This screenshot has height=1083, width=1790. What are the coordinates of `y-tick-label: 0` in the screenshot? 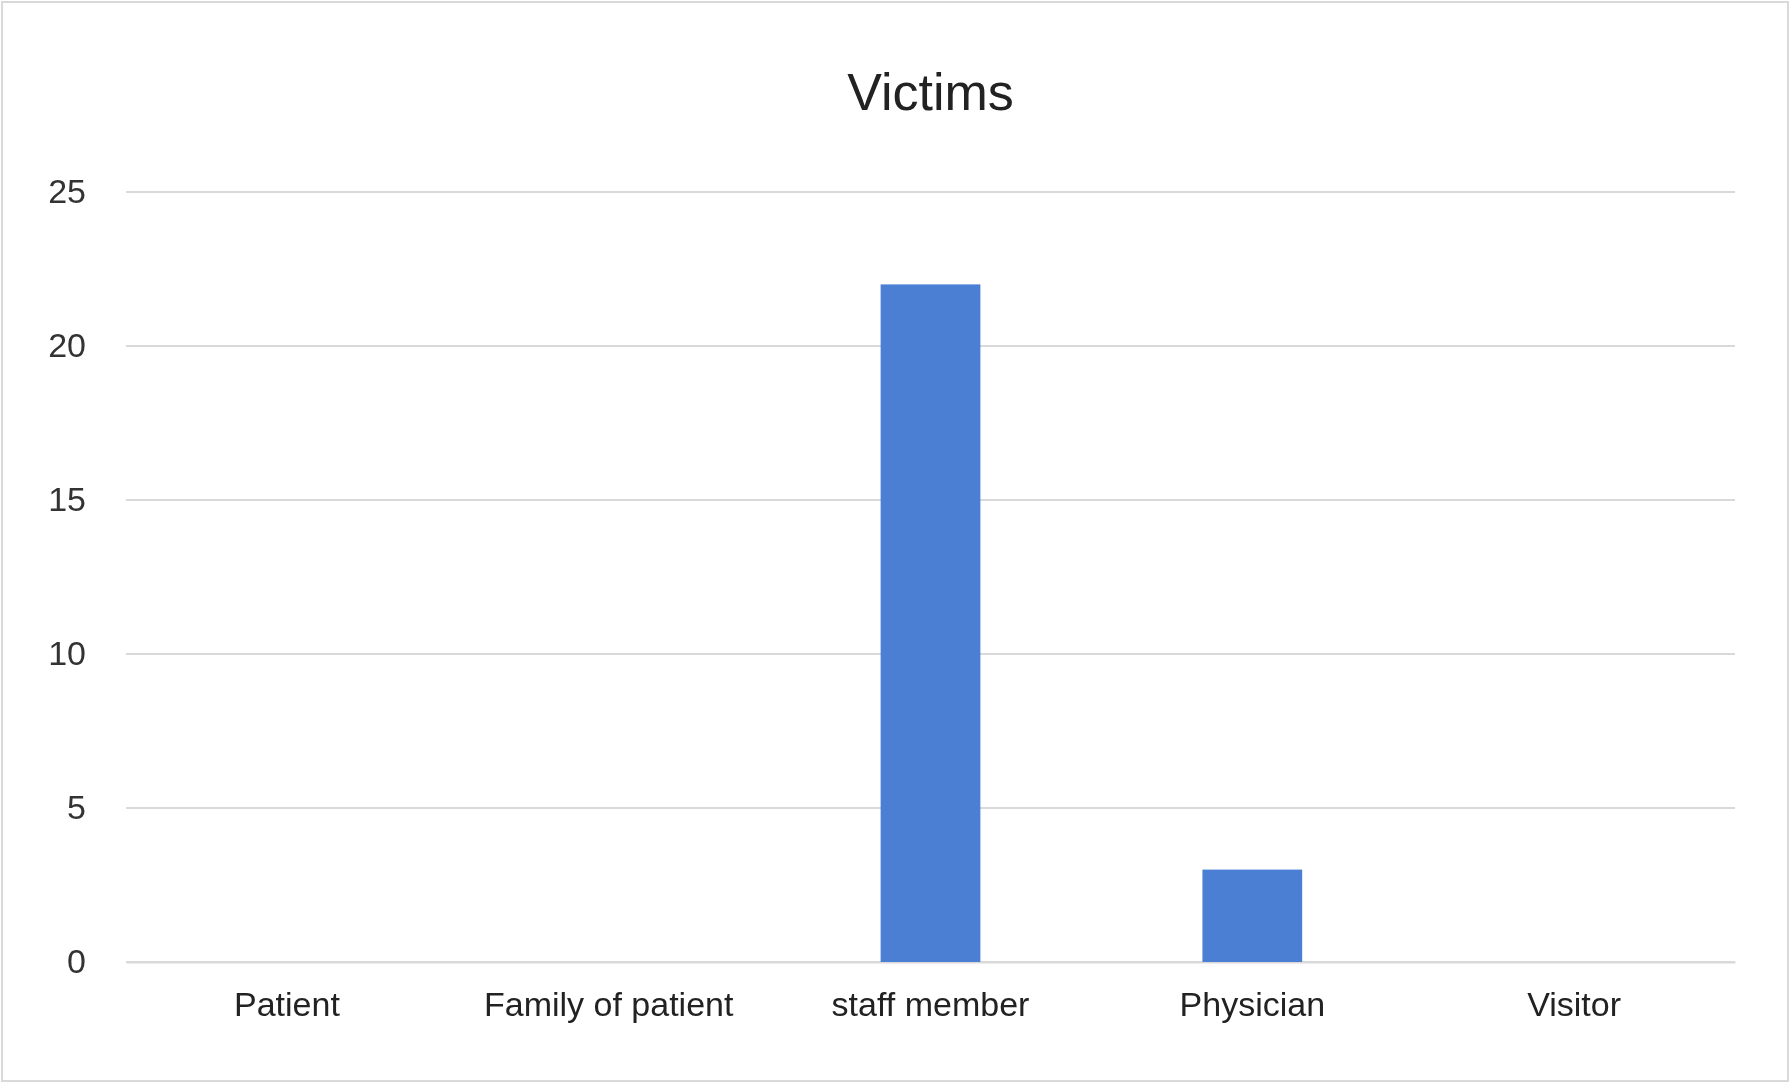 It's located at (76, 961).